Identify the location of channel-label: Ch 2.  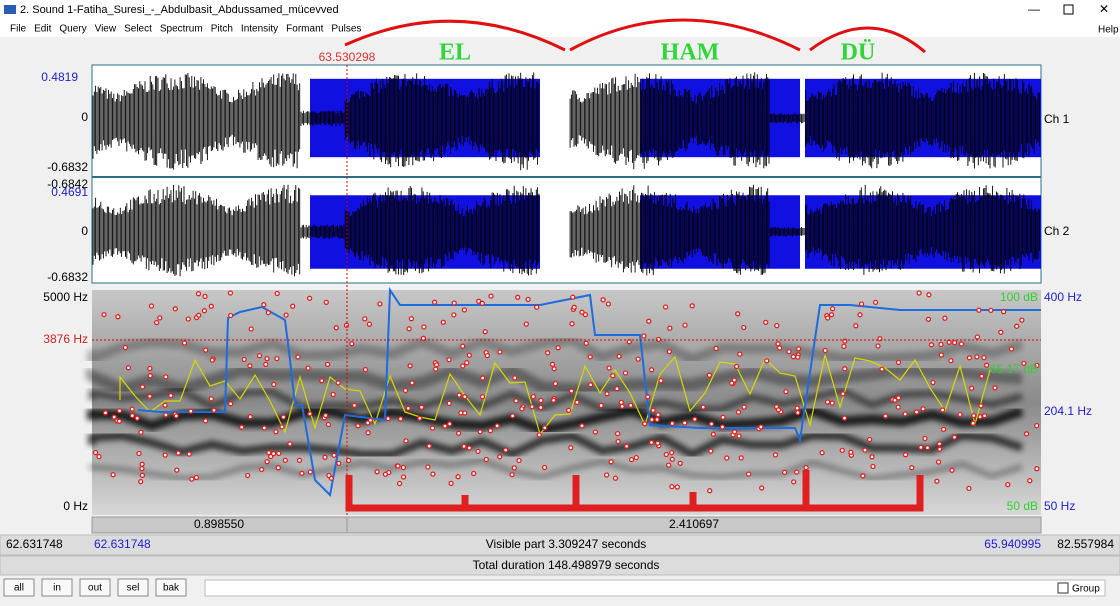
(1057, 231).